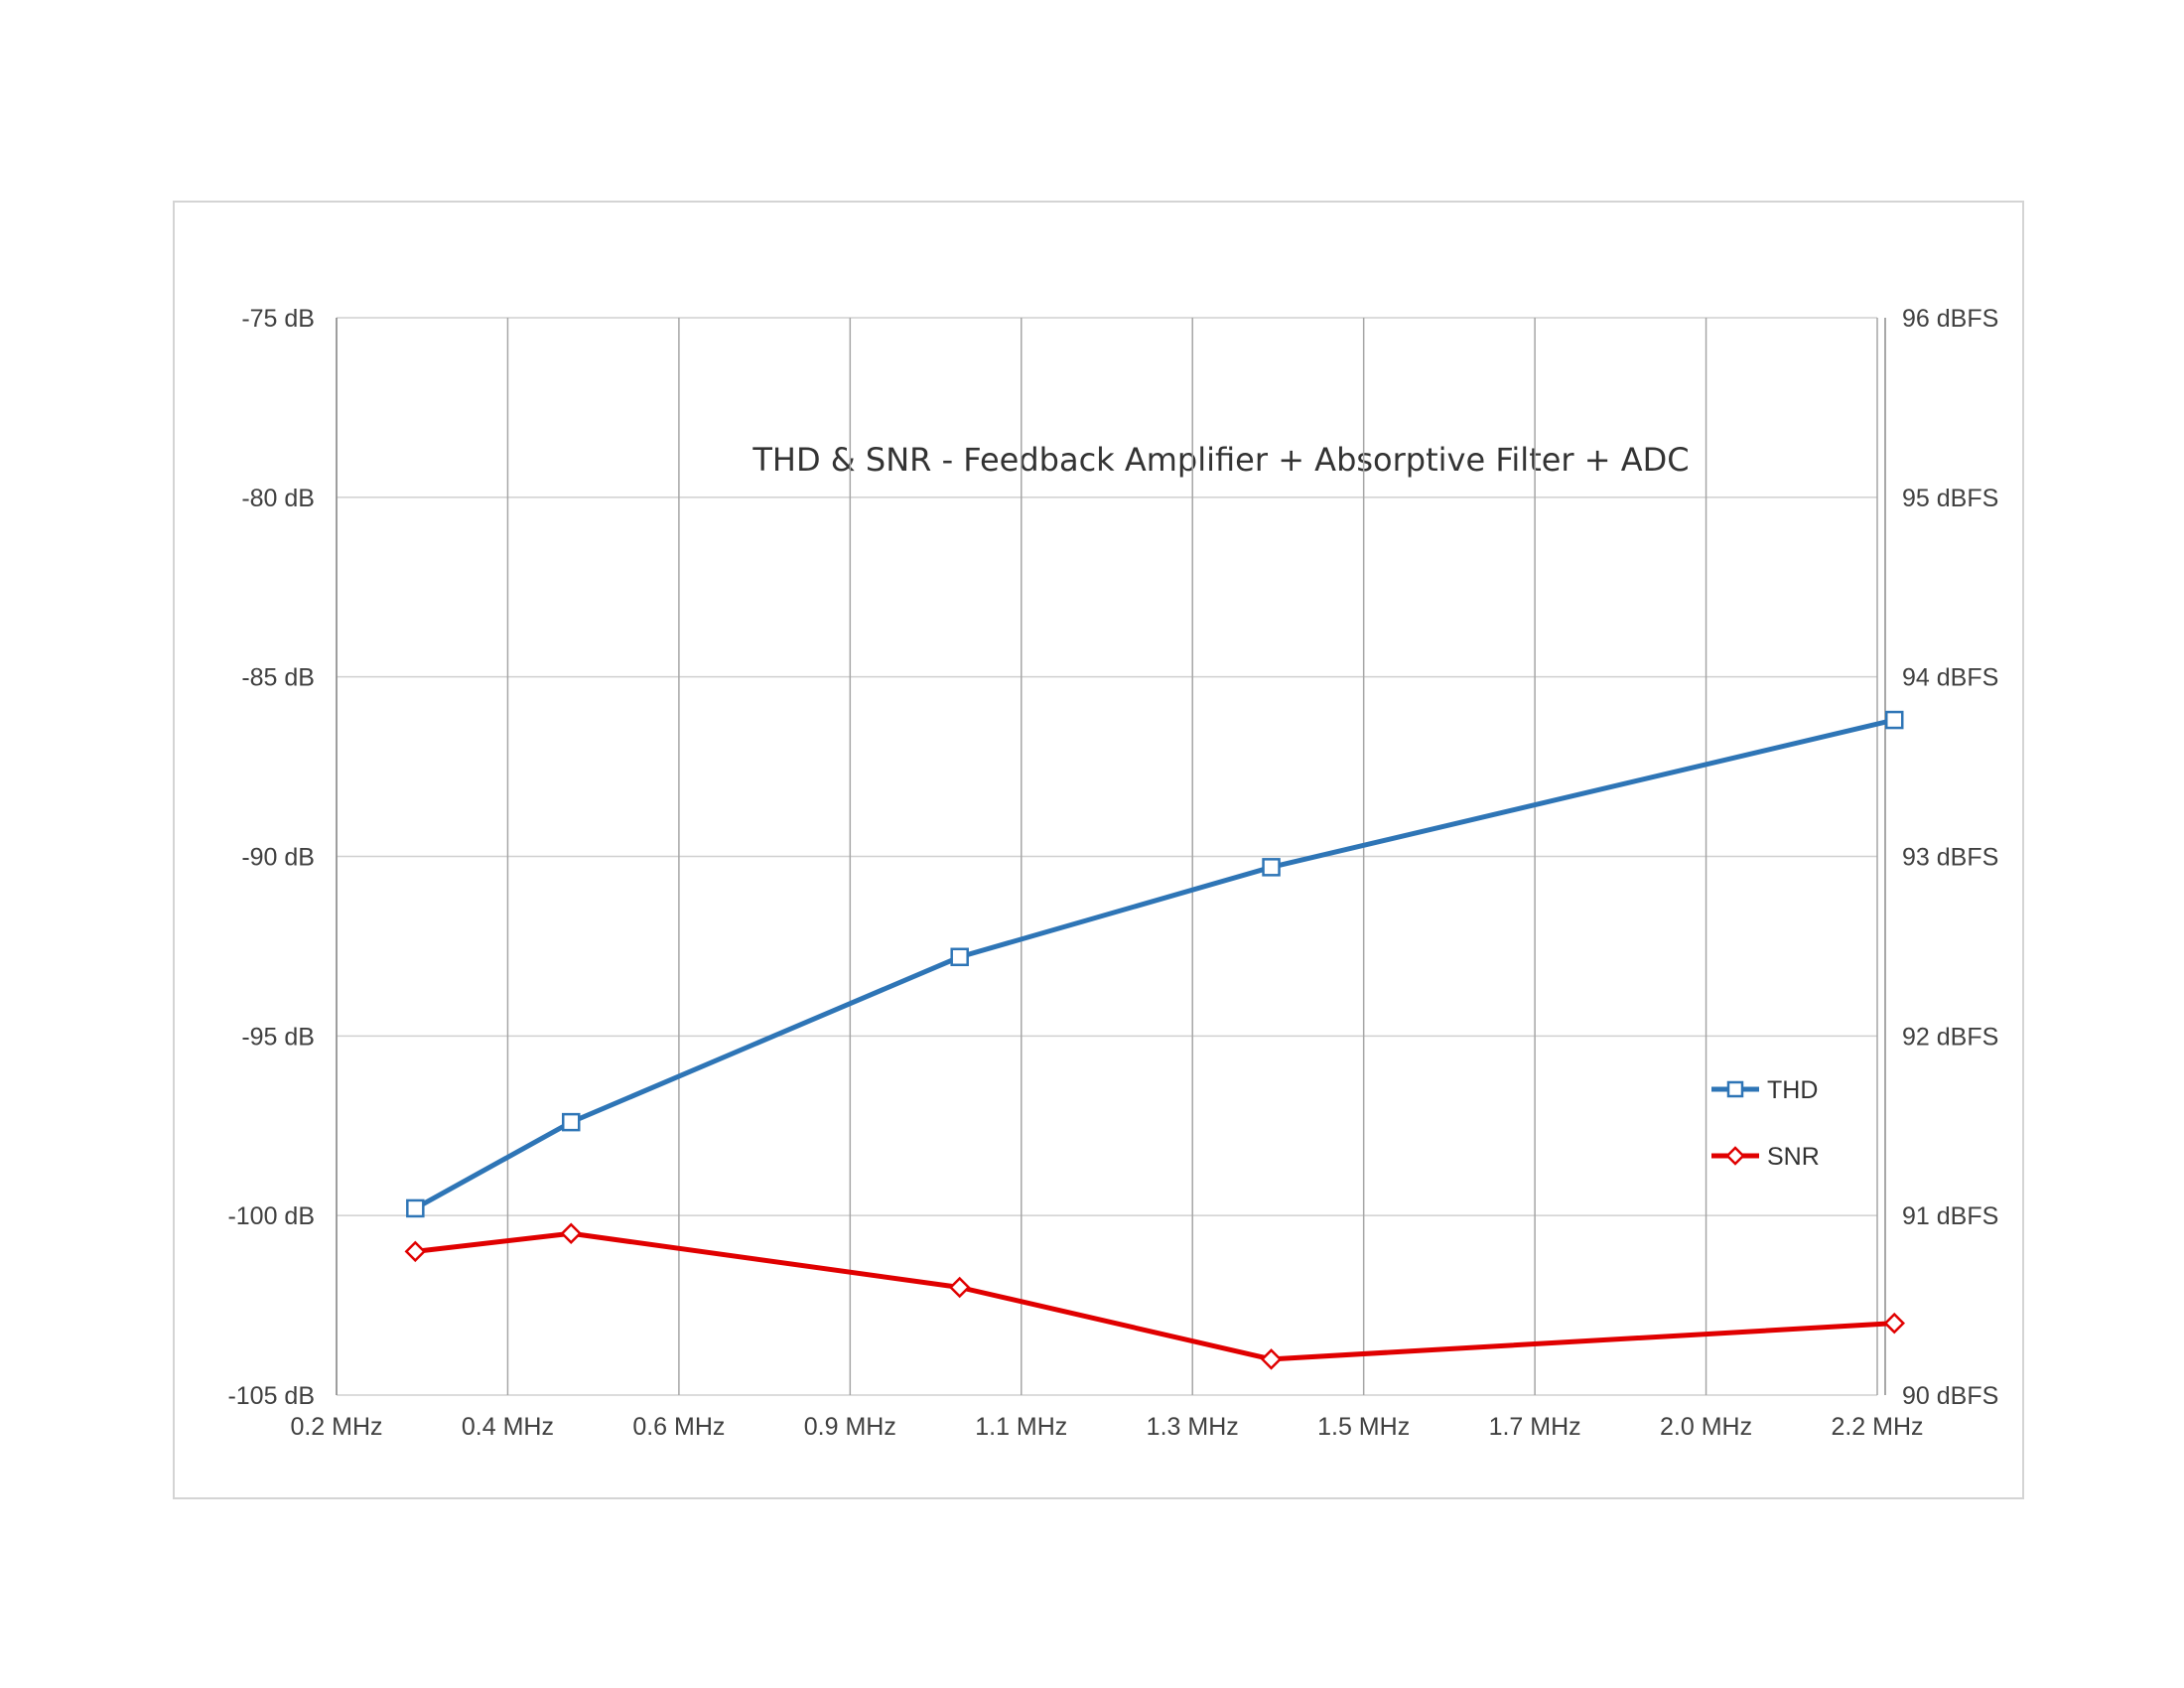 This screenshot has height=1688, width=2184. Describe the element at coordinates (1950, 1396) in the screenshot. I see `y-right-tick-label: 90 dBFS` at that location.